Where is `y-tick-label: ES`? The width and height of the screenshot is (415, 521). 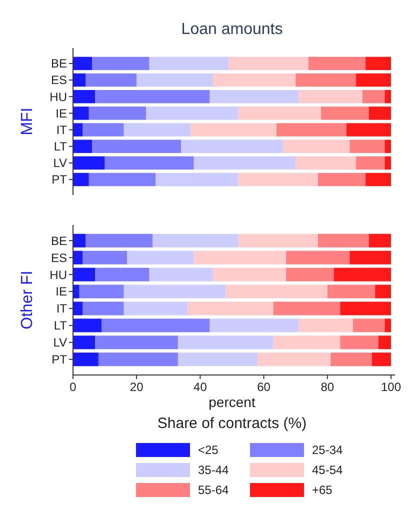 y-tick-label: ES is located at coordinates (58, 80).